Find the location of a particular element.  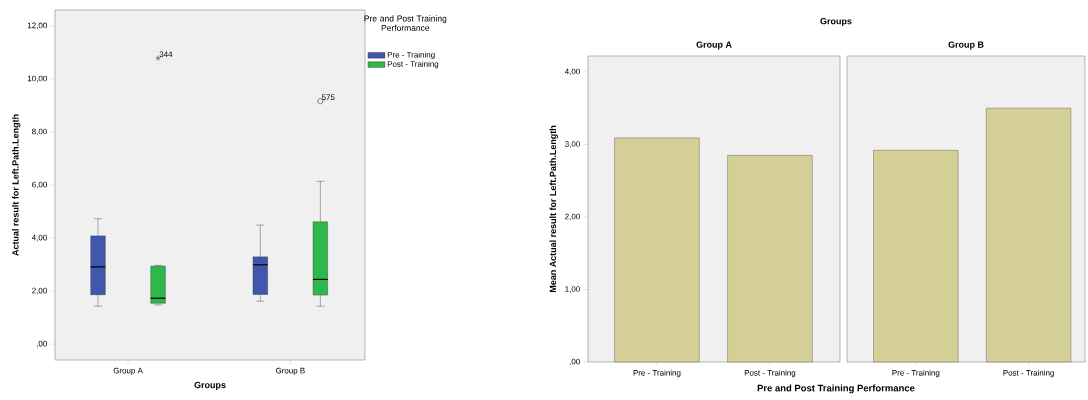

chart-subtitle: Group B is located at coordinates (966, 45).